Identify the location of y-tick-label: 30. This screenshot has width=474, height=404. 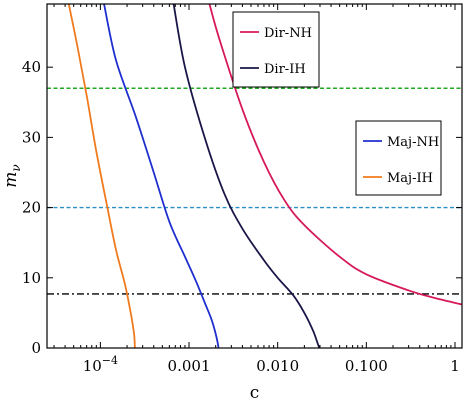
(31, 137).